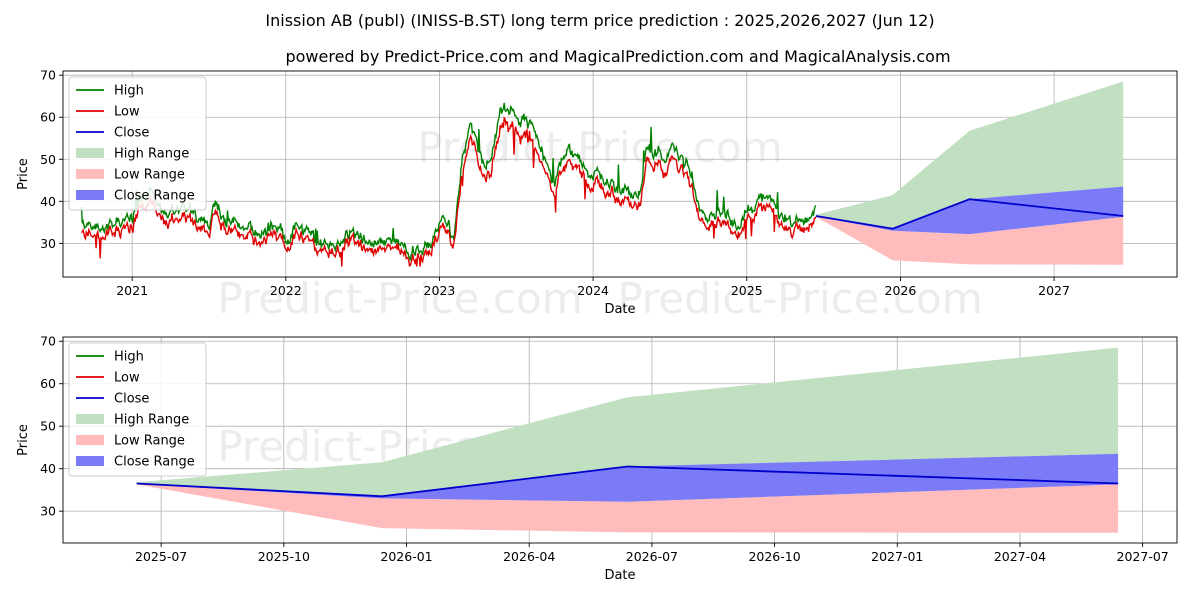 This screenshot has height=600, width=1200. Describe the element at coordinates (1020, 556) in the screenshot. I see `x-tick-label: 2027-04` at that location.